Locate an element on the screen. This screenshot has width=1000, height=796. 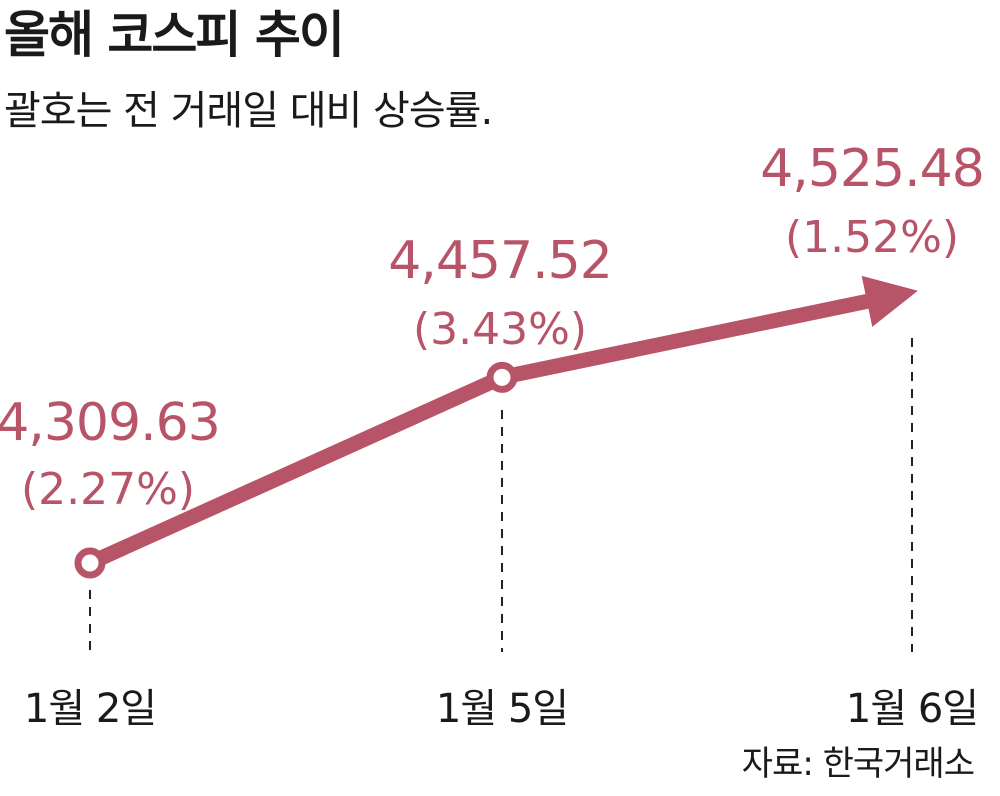
x-tick-label-2: 1월 5일 is located at coordinates (502, 709).